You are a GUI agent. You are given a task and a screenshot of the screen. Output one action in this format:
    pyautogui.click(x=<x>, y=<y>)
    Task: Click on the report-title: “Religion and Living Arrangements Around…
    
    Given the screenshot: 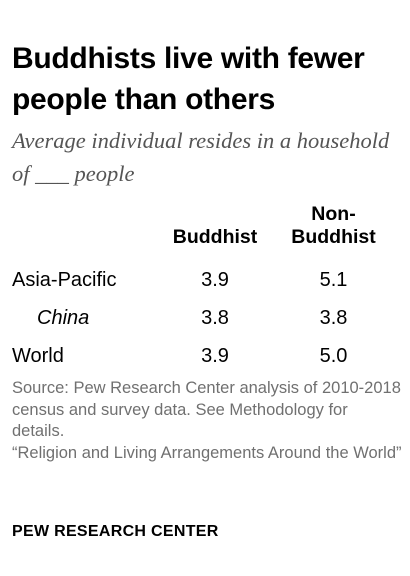 What is the action you would take?
    pyautogui.click(x=207, y=452)
    